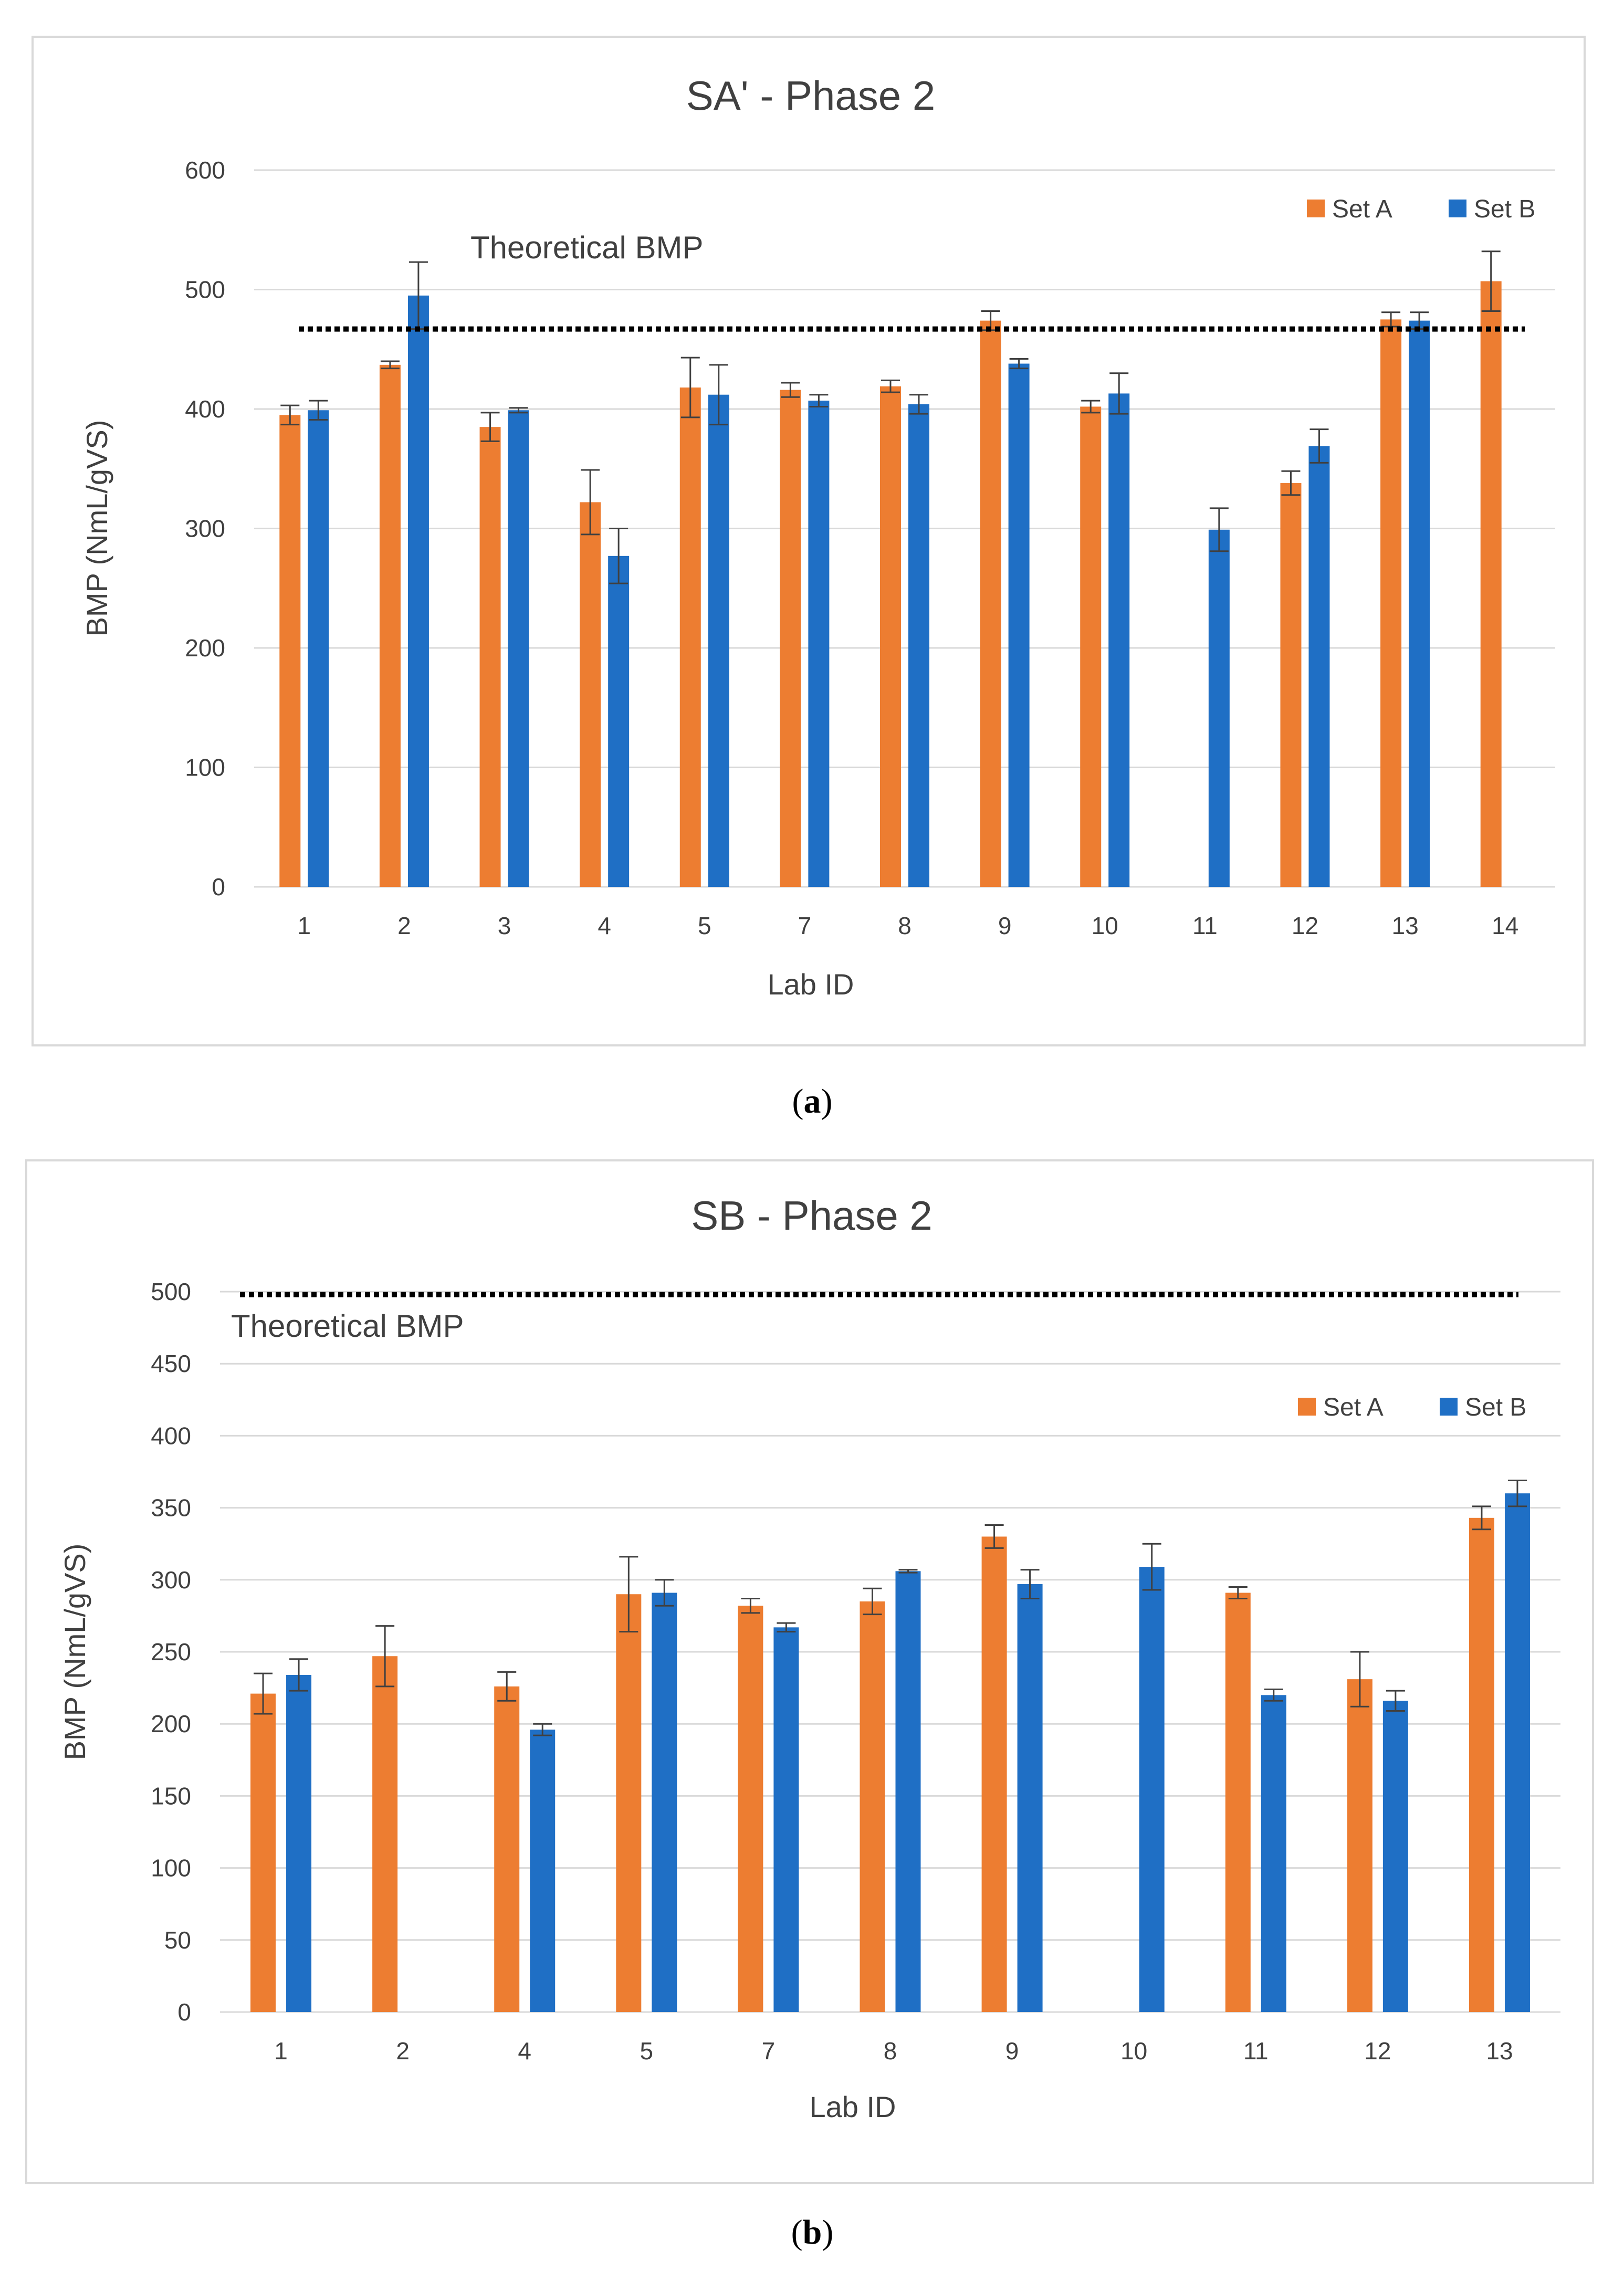 The image size is (1624, 2273). Describe the element at coordinates (171, 1363) in the screenshot. I see `y-tick-label-450: 450` at that location.